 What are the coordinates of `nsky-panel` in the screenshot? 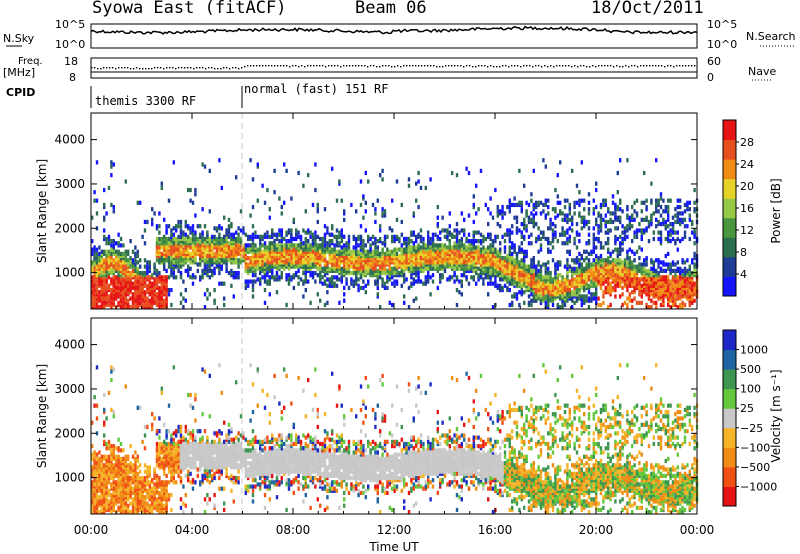 It's located at (400, 36).